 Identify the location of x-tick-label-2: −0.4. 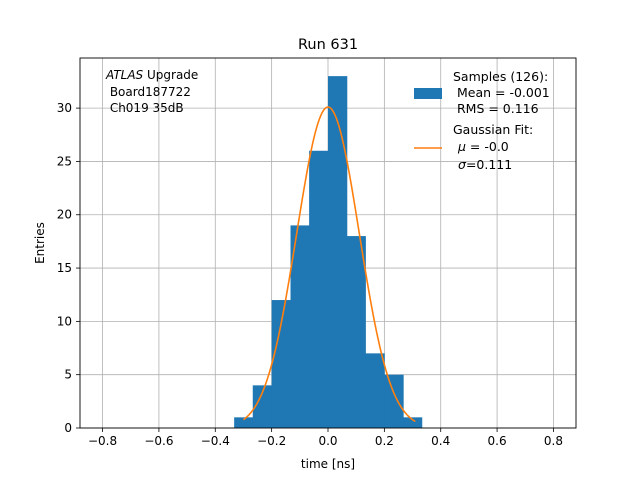
(215, 441).